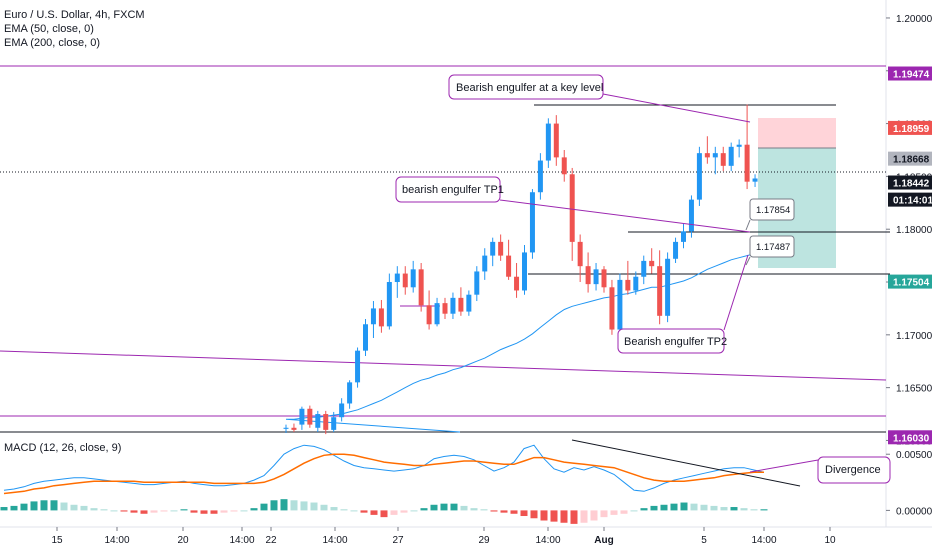 The image size is (932, 555). What do you see at coordinates (443, 365) in the screenshot?
I see `trend-line-purple` at bounding box center [443, 365].